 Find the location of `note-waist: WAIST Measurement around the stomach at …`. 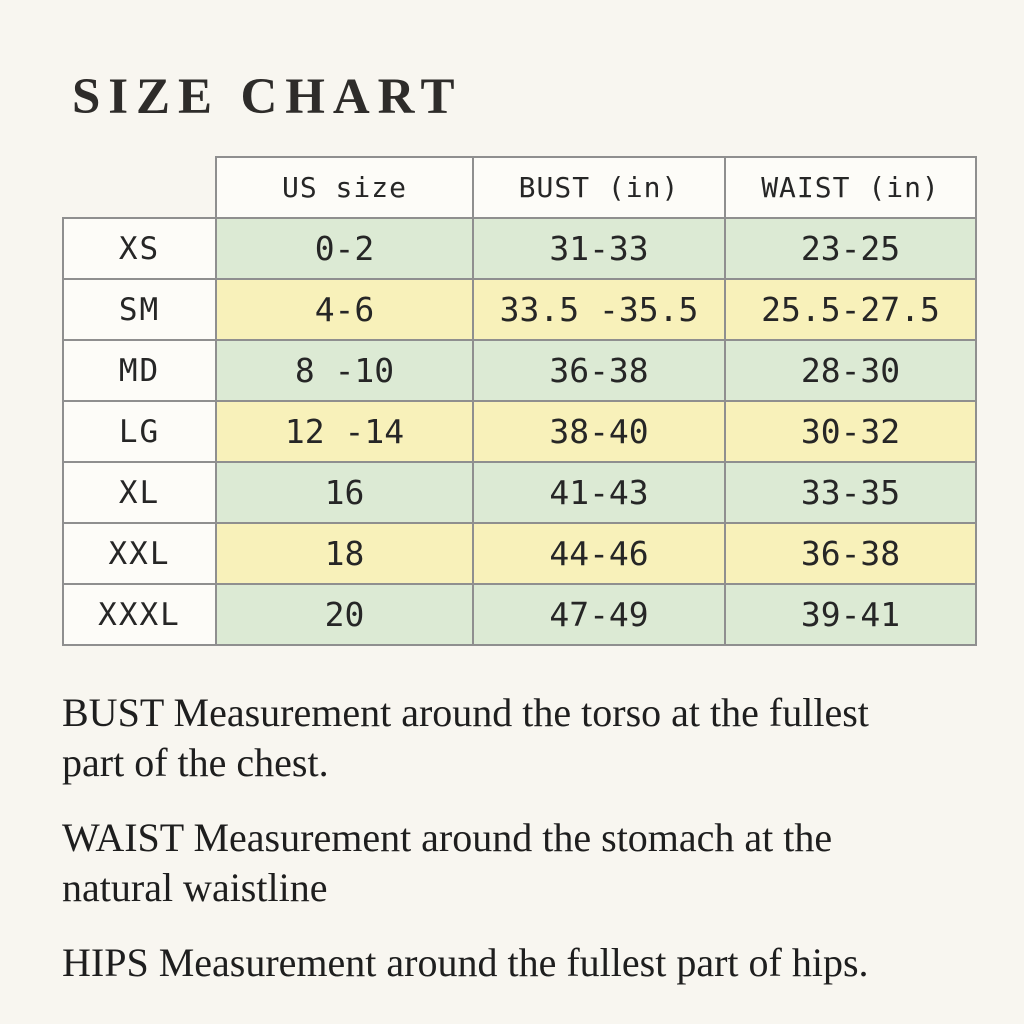

note-waist: WAIST Measurement around the stomach at … is located at coordinates (447, 862).